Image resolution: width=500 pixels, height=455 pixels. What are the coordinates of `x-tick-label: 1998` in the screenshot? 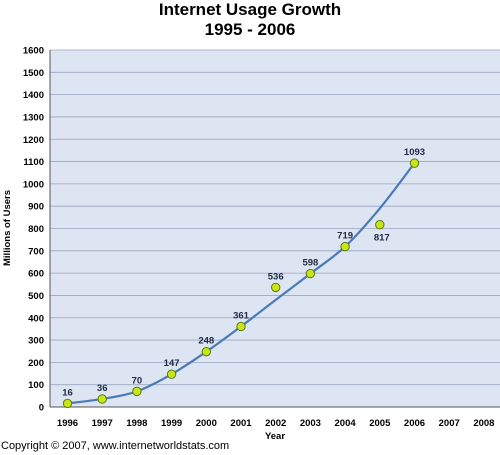 It's located at (136, 423).